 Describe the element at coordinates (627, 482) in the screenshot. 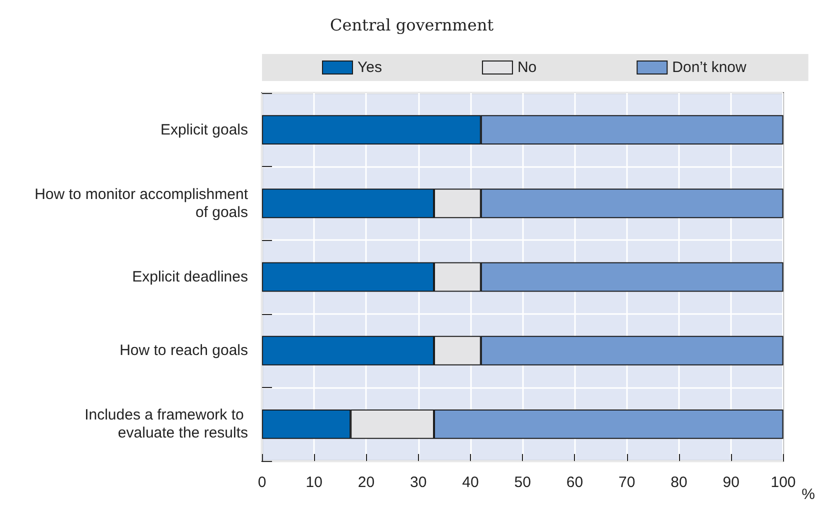

I see `x-tick-label: 70` at that location.